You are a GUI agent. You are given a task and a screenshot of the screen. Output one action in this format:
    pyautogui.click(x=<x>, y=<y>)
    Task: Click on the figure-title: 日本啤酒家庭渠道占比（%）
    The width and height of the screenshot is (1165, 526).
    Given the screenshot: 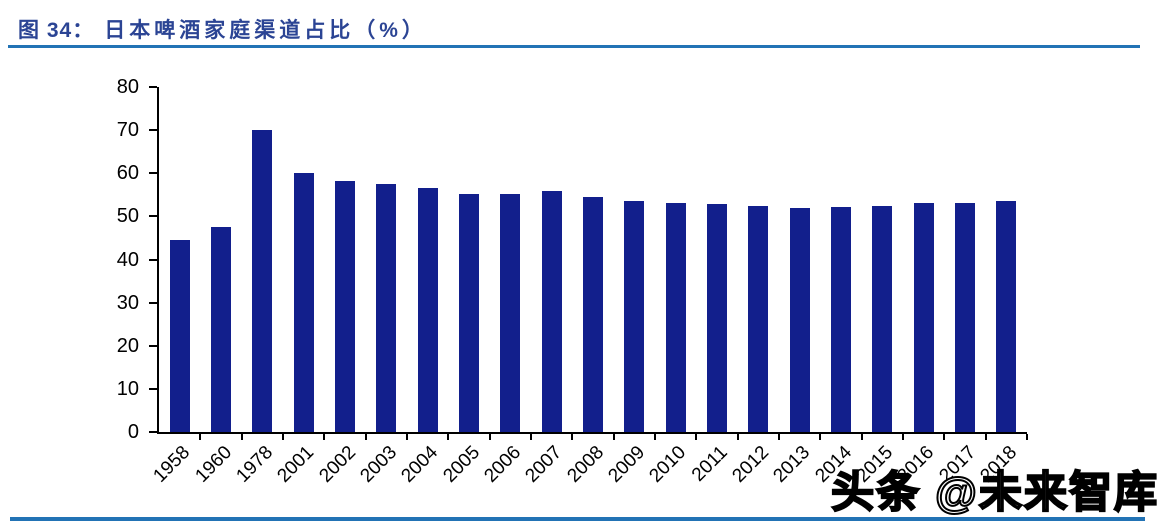 What is the action you would take?
    pyautogui.click(x=265, y=30)
    